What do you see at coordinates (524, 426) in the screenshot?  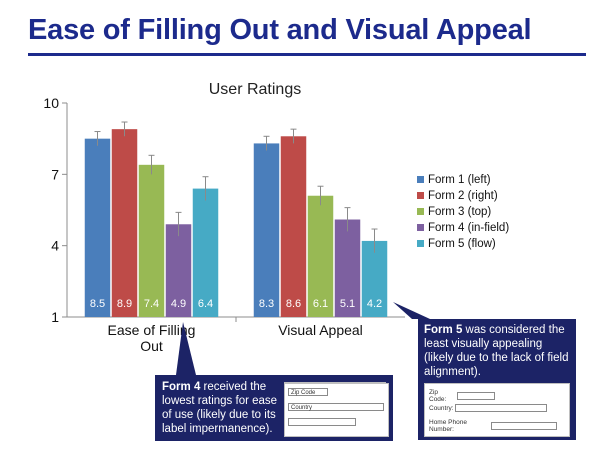 I see `form5-phone-field` at bounding box center [524, 426].